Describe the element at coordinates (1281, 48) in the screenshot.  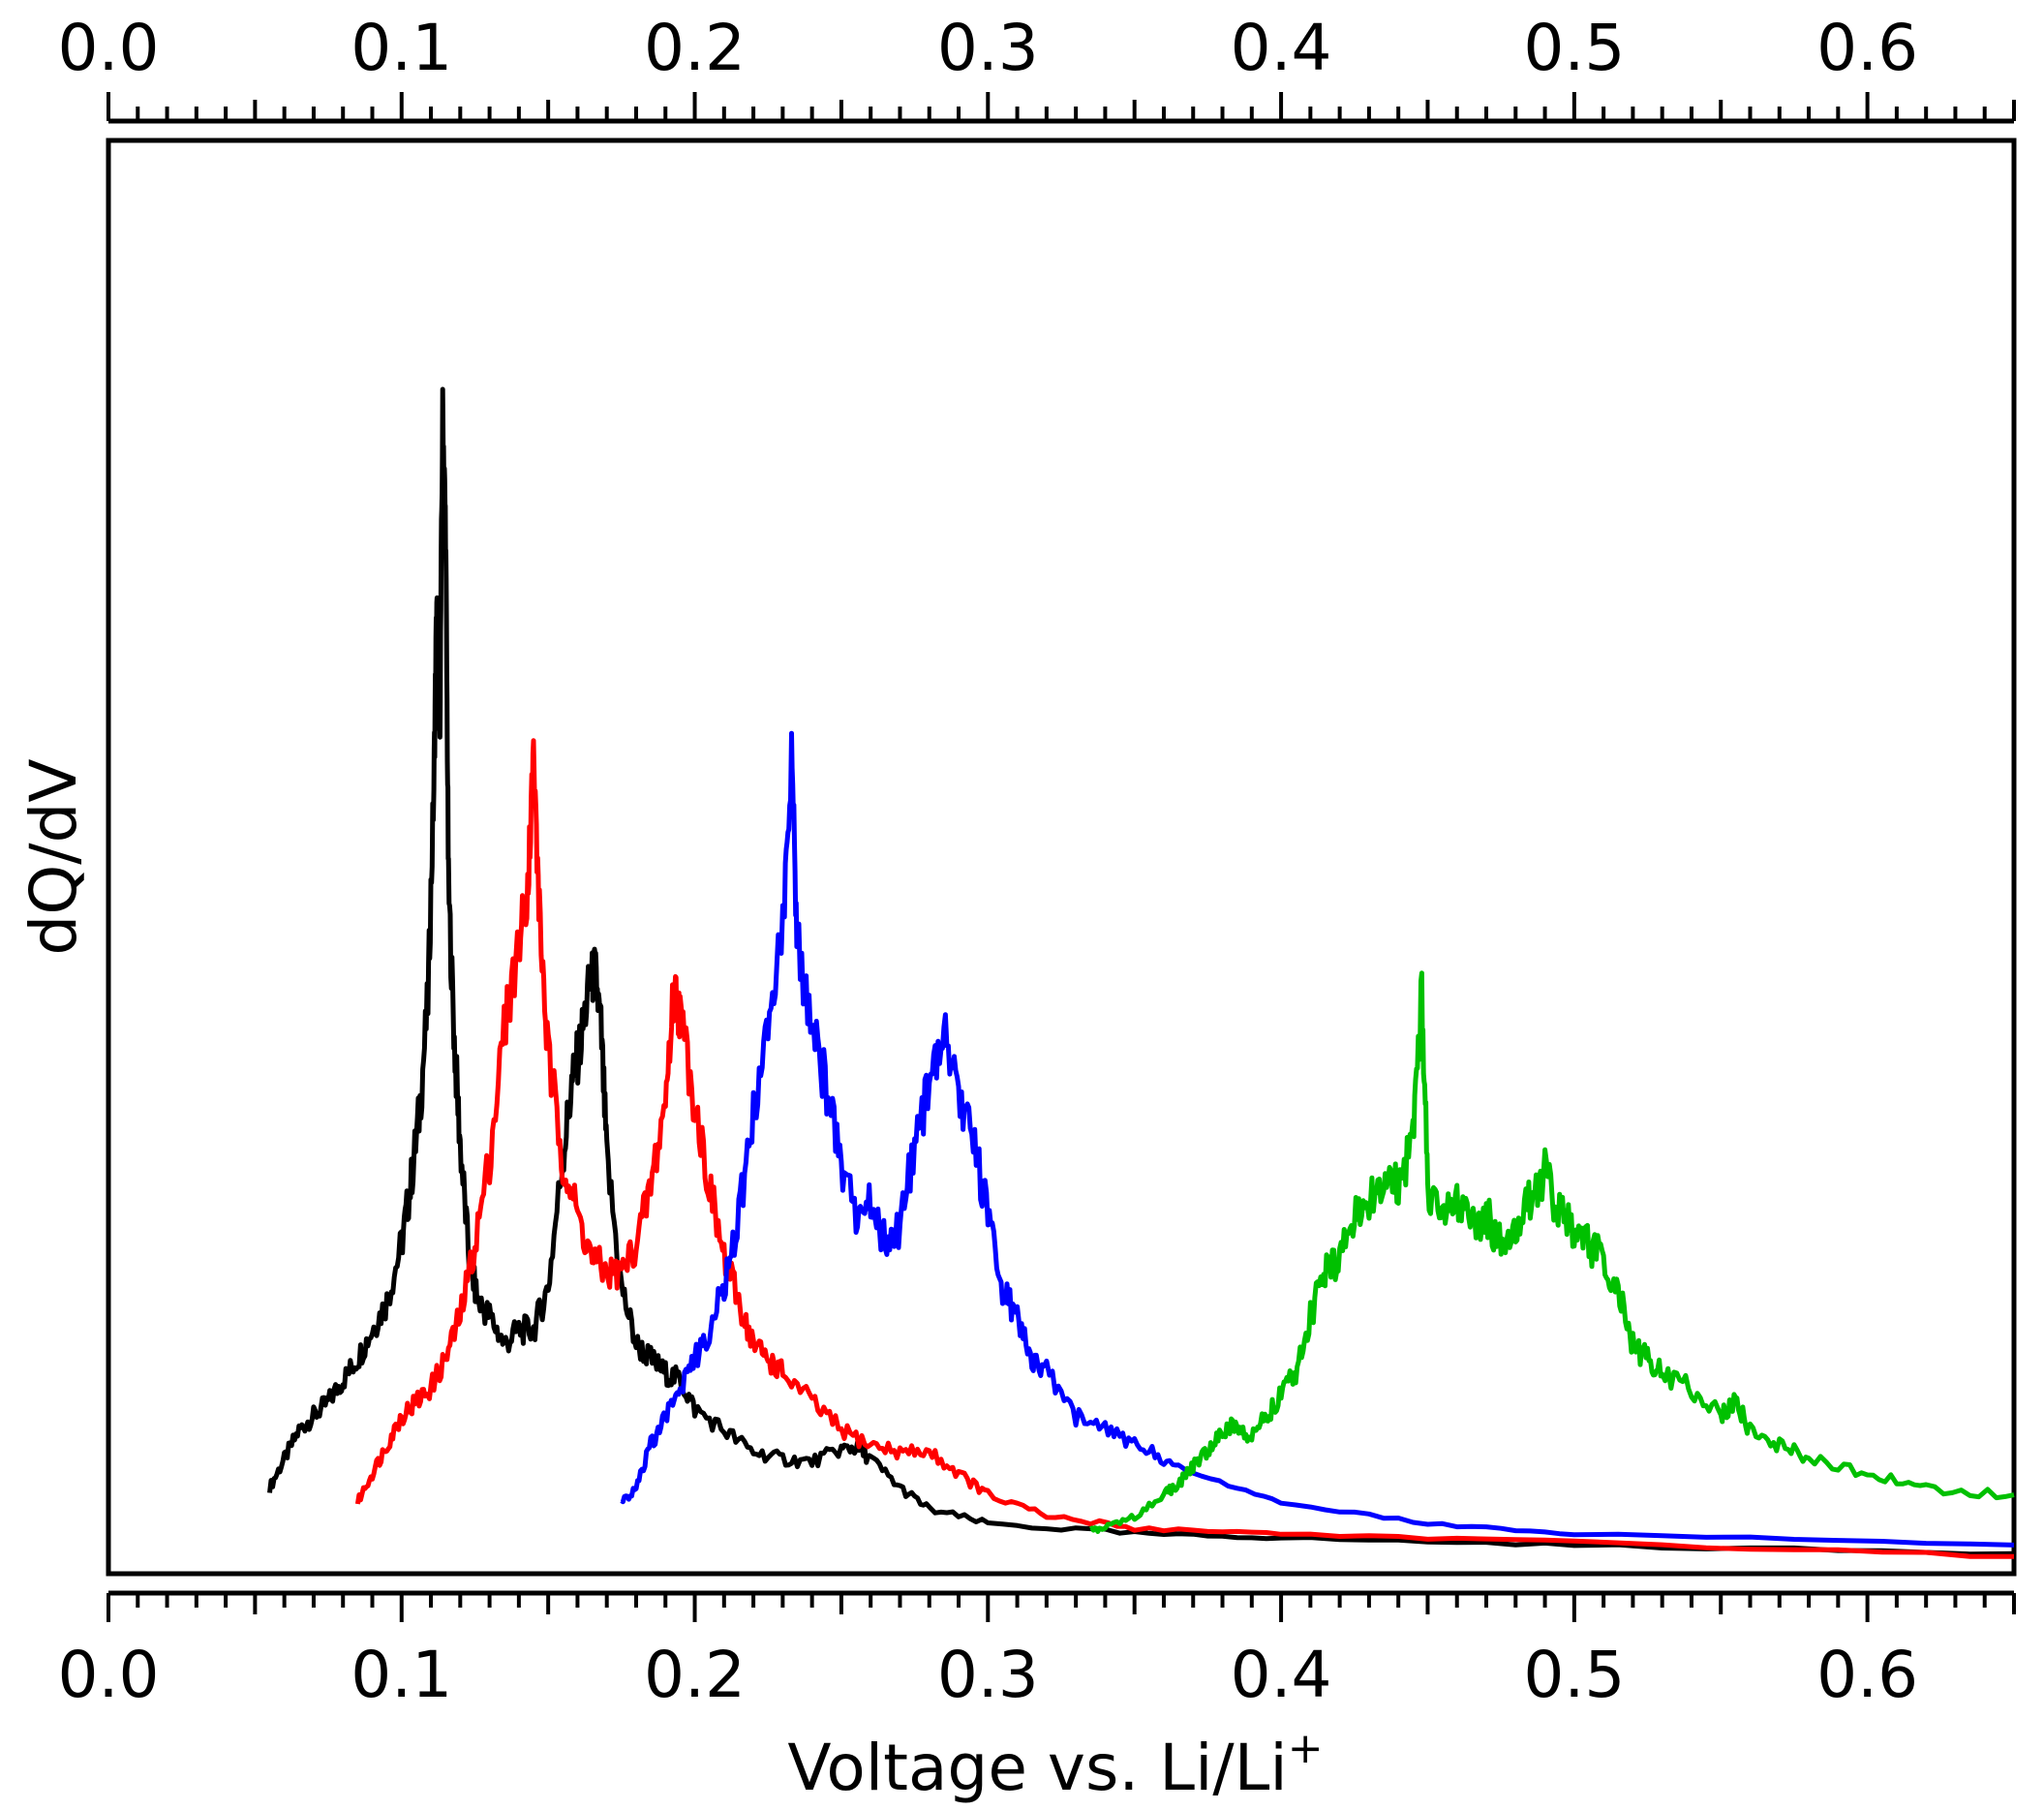
I see `top-tick-label: 0.4` at that location.